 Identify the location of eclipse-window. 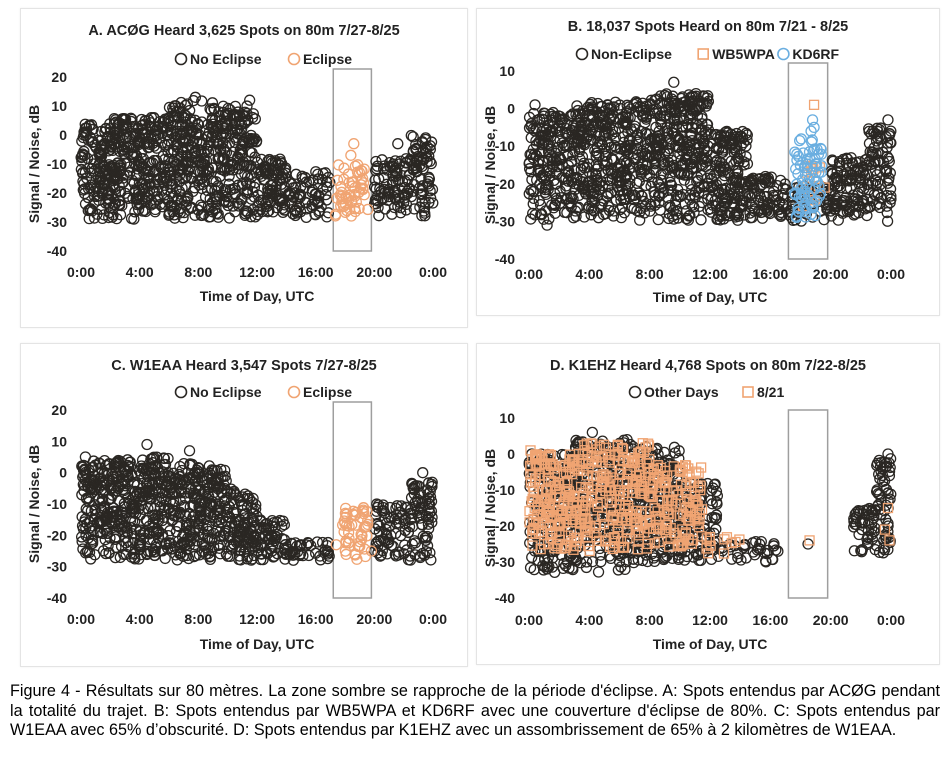
(352, 500).